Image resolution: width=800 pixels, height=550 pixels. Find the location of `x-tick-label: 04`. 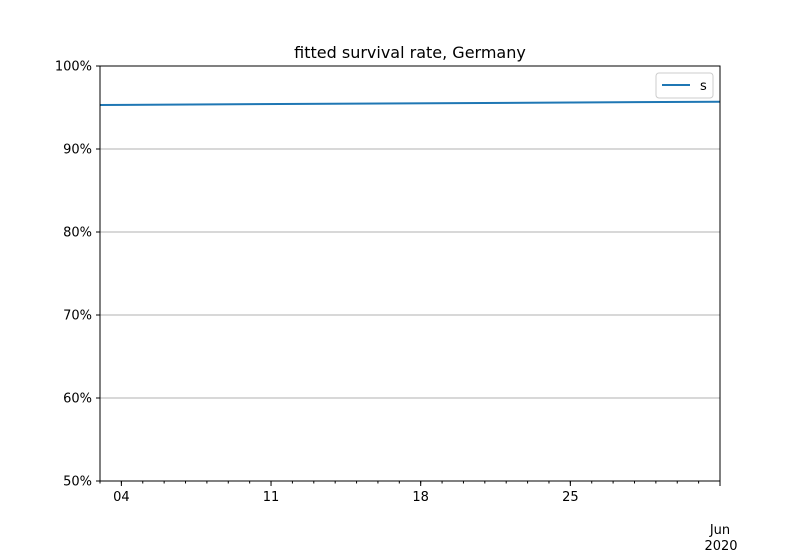

x-tick-label: 04 is located at coordinates (121, 497).